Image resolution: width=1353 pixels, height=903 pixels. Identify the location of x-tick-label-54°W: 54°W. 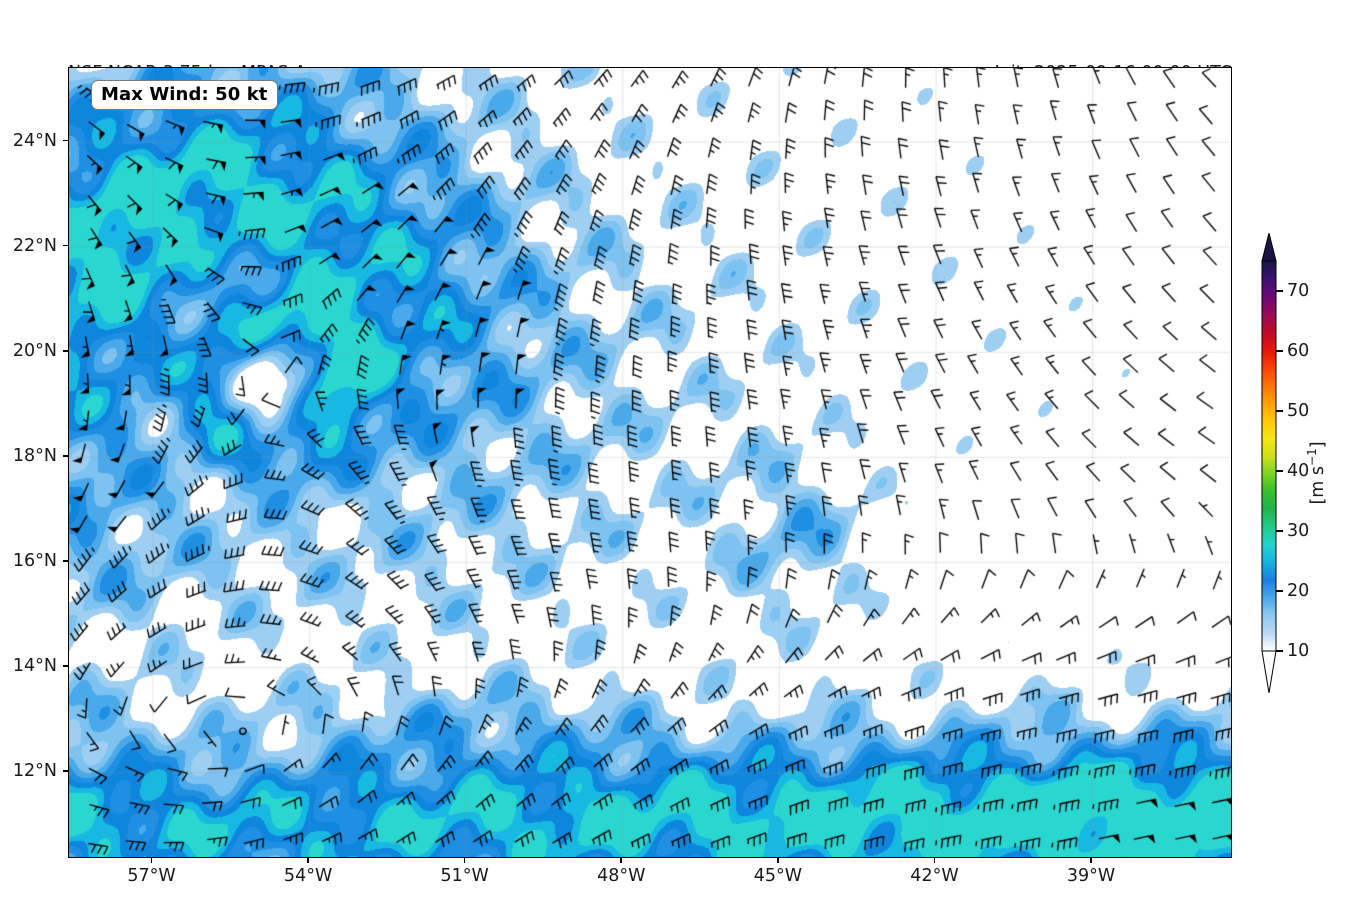
(308, 876).